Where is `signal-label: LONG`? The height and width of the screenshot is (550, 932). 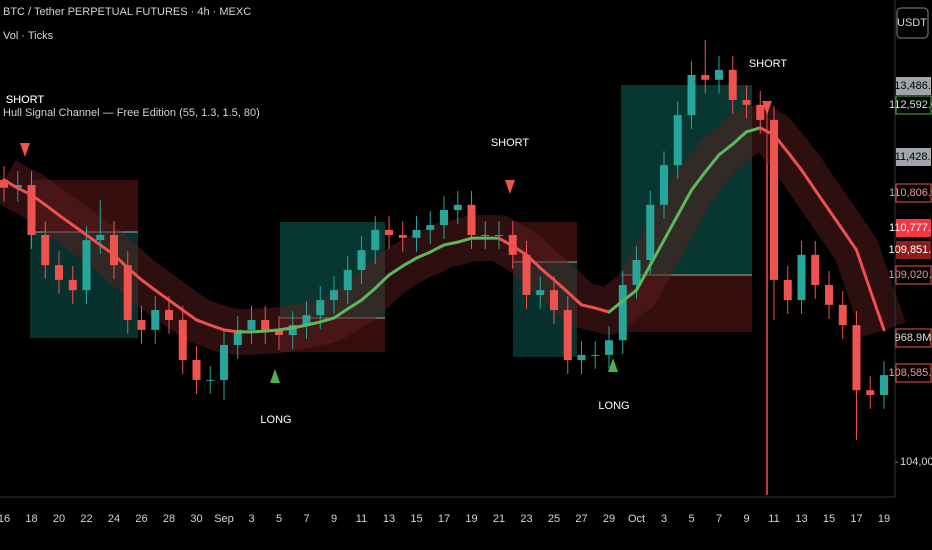
signal-label: LONG is located at coordinates (613, 406).